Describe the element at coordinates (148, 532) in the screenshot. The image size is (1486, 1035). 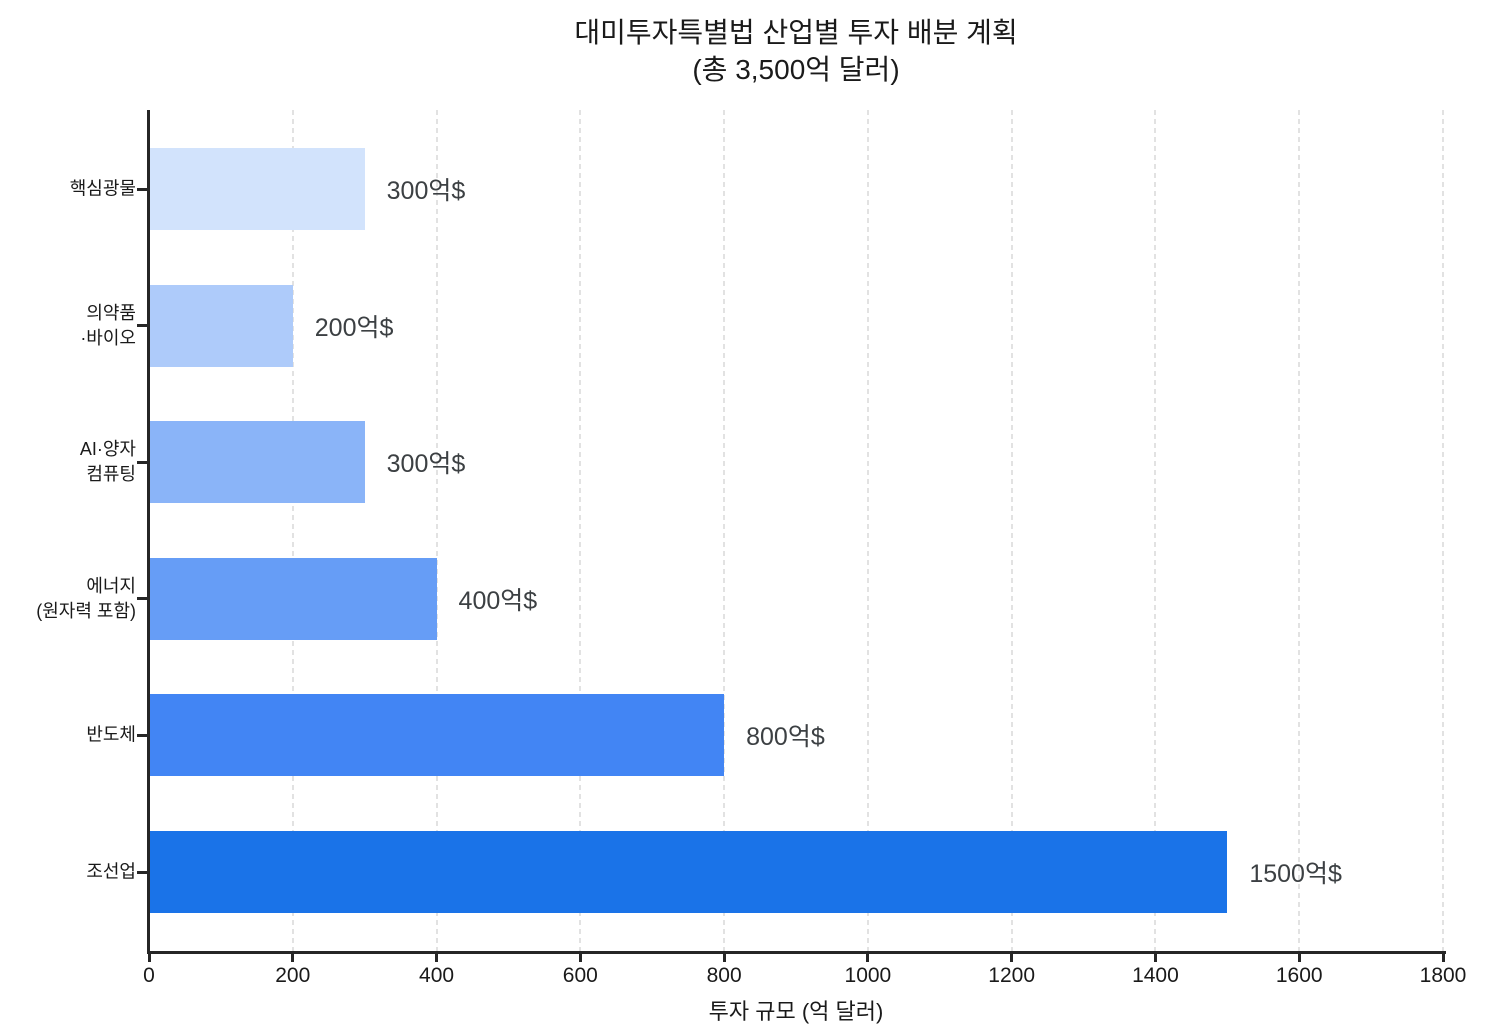
I see `y-axis-spine` at that location.